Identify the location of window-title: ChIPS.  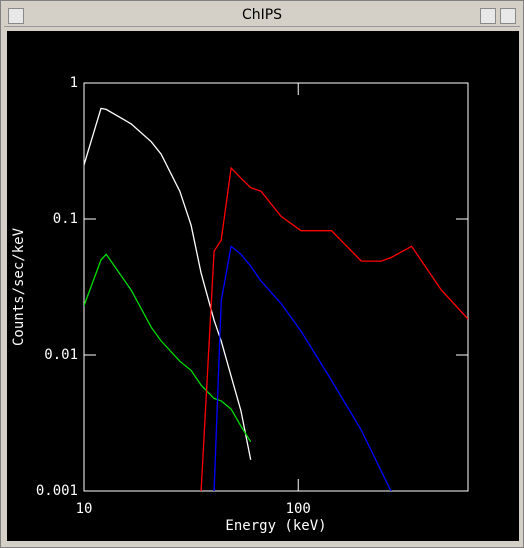
(262, 15).